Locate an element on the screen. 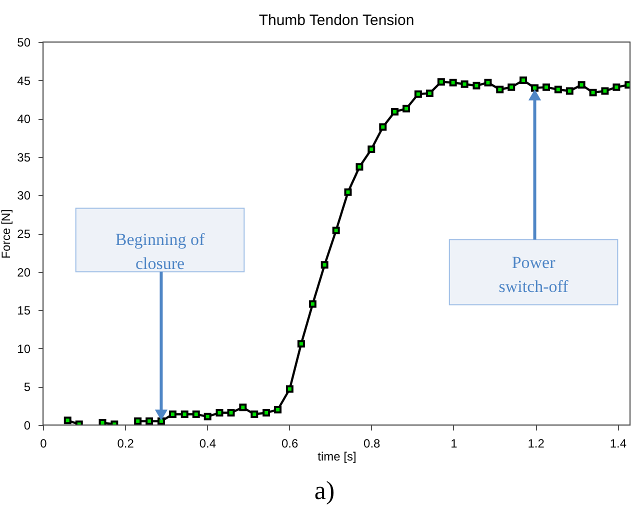  annotation: Power switch-off is located at coordinates (533, 274).